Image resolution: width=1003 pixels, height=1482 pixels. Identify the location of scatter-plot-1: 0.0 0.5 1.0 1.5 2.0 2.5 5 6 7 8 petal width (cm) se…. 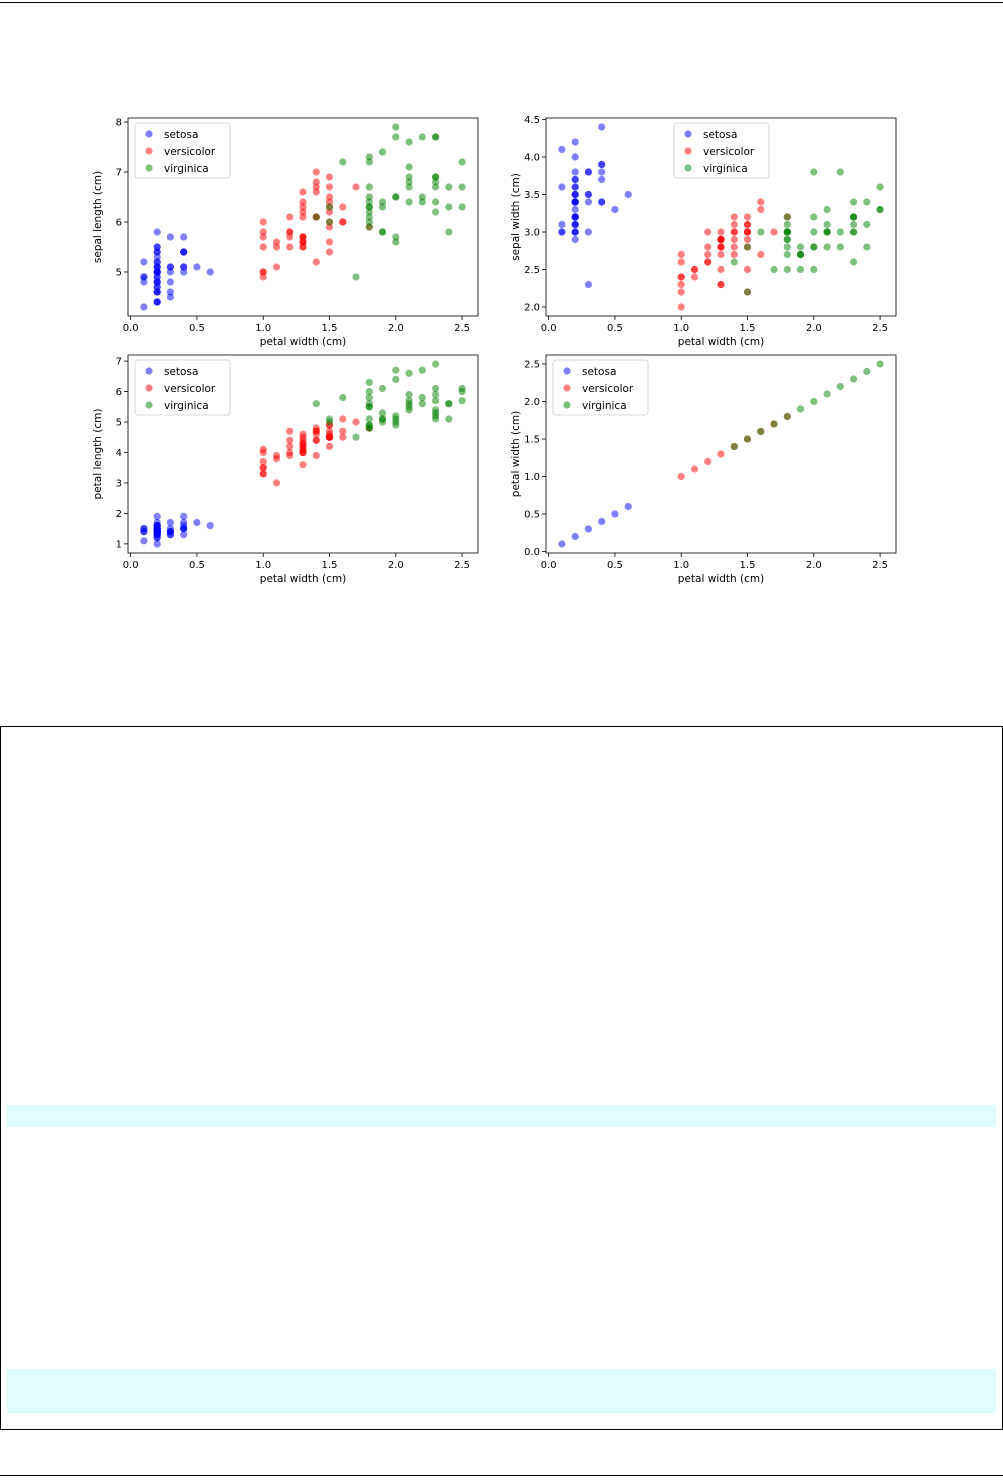
(285, 233).